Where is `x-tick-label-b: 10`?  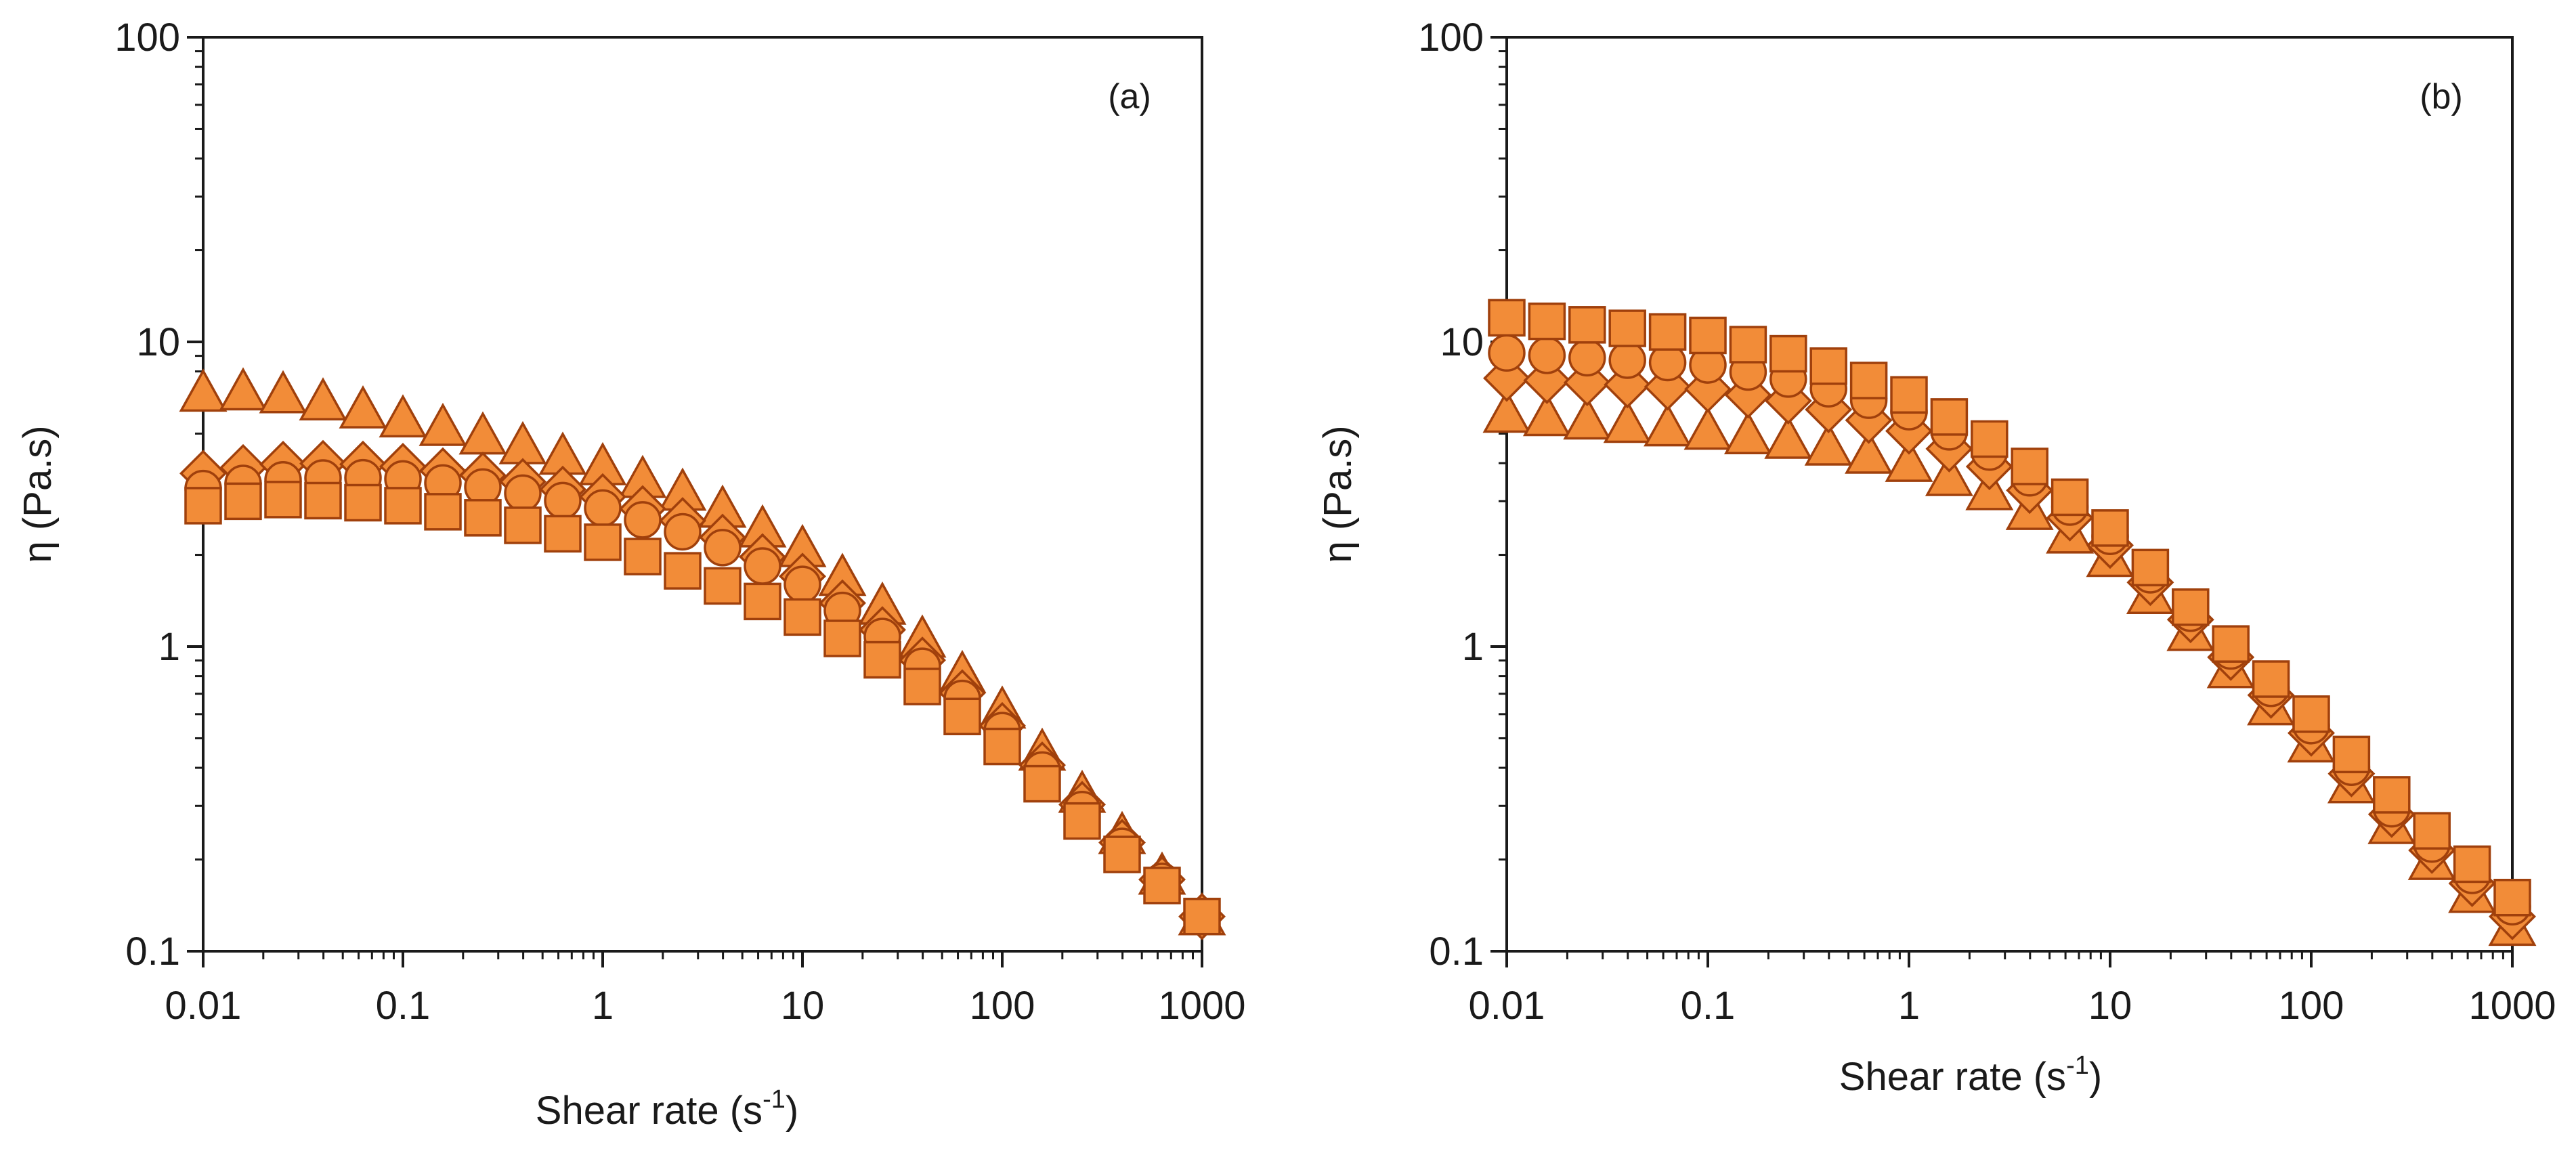
x-tick-label-b: 10 is located at coordinates (2110, 1006).